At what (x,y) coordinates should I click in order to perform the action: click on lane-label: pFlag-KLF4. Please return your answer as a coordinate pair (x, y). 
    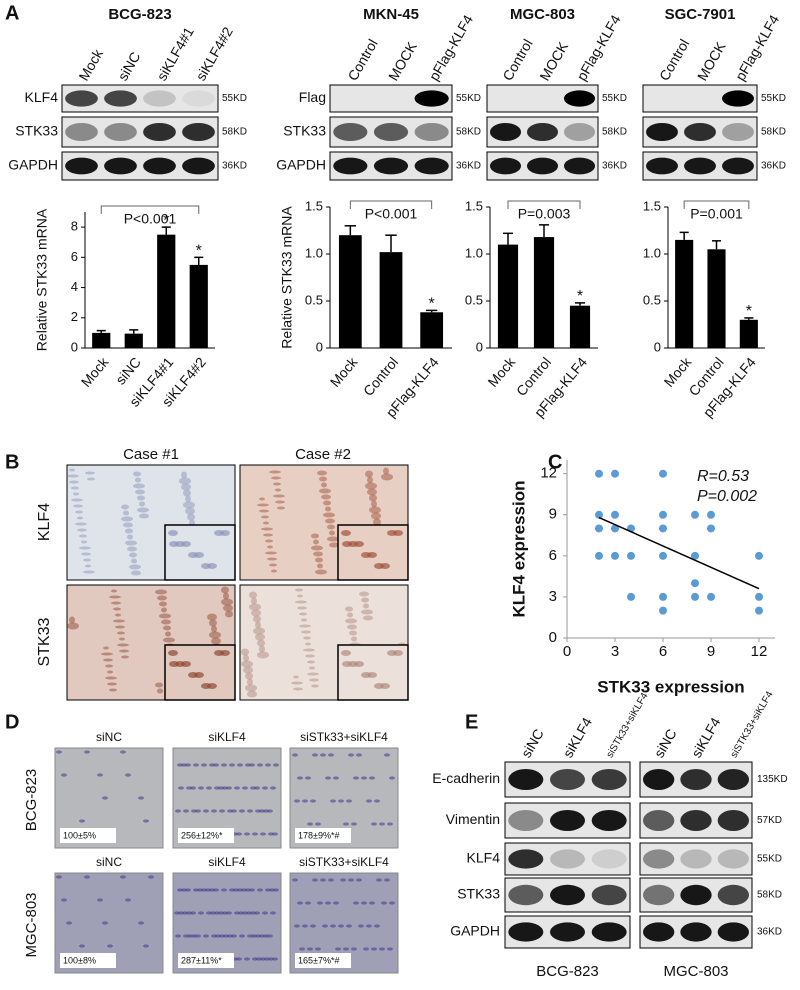
    Looking at the image, I should click on (451, 48).